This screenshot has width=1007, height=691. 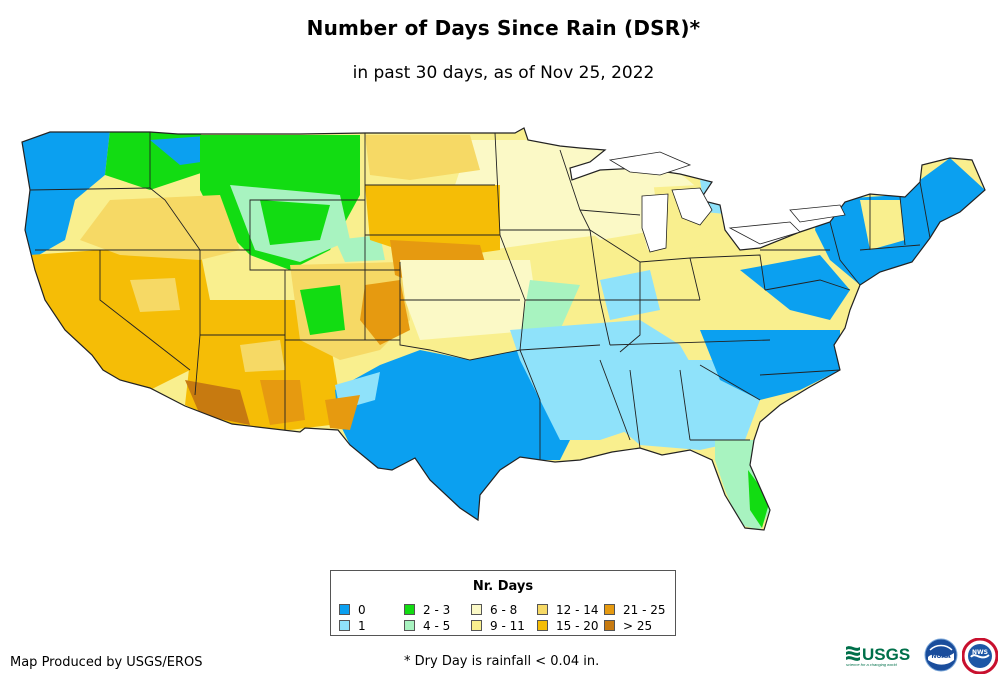 I want to click on legend-label: 4 - 5, so click(x=437, y=626).